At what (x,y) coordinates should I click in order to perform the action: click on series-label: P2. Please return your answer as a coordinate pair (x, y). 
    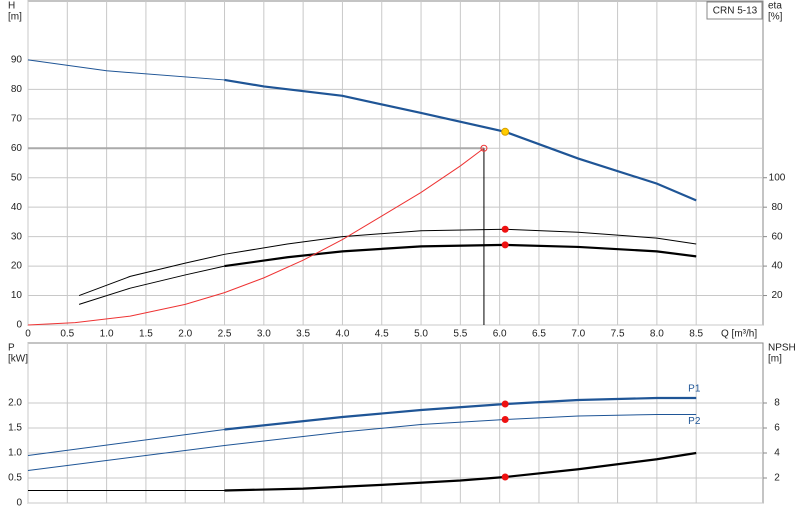
    Looking at the image, I should click on (694, 421).